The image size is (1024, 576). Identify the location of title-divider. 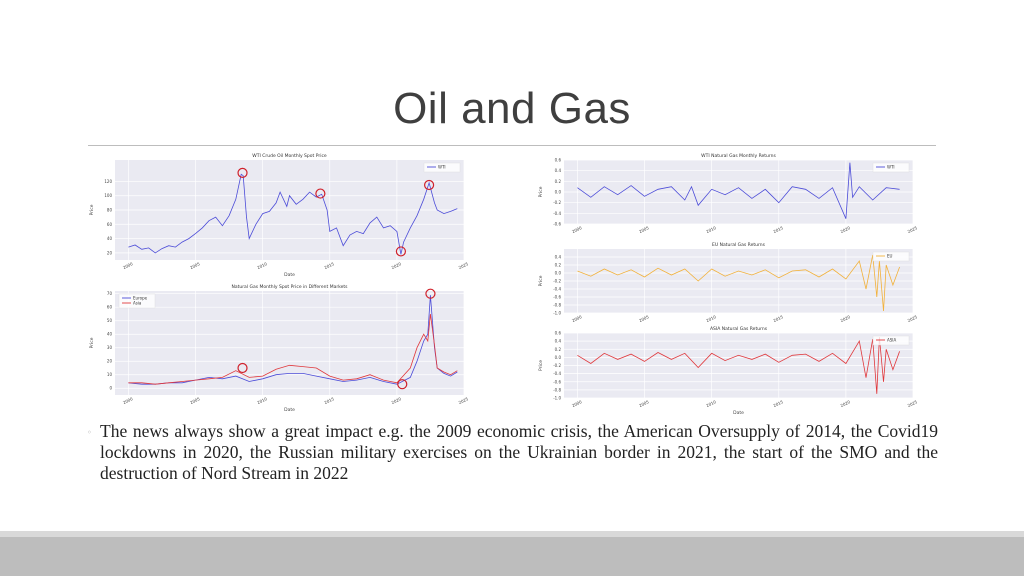
(512, 145).